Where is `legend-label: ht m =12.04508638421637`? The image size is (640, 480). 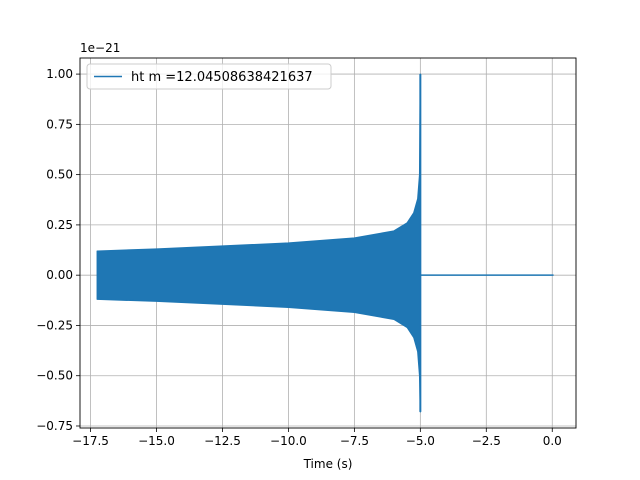
legend-label: ht m =12.04508638421637 is located at coordinates (222, 77).